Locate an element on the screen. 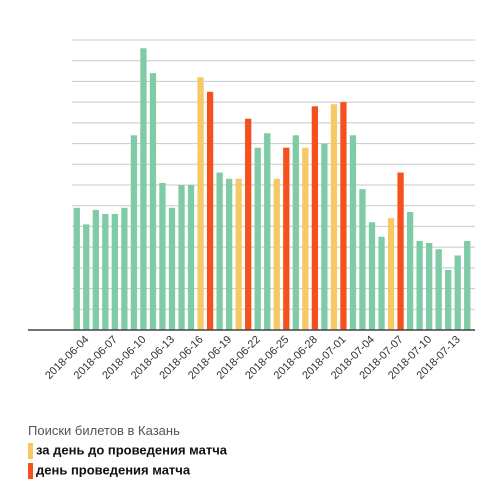  legend-label: за день до проведения матча is located at coordinates (132, 449).